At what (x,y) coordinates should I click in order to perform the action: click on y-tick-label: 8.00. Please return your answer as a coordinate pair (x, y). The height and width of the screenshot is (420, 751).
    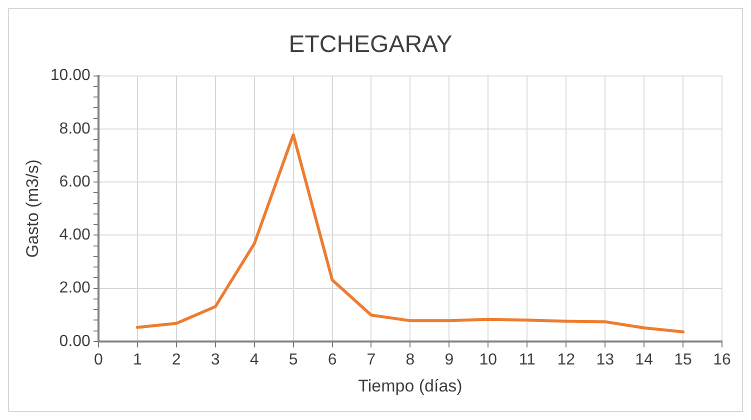
    Looking at the image, I should click on (75, 129).